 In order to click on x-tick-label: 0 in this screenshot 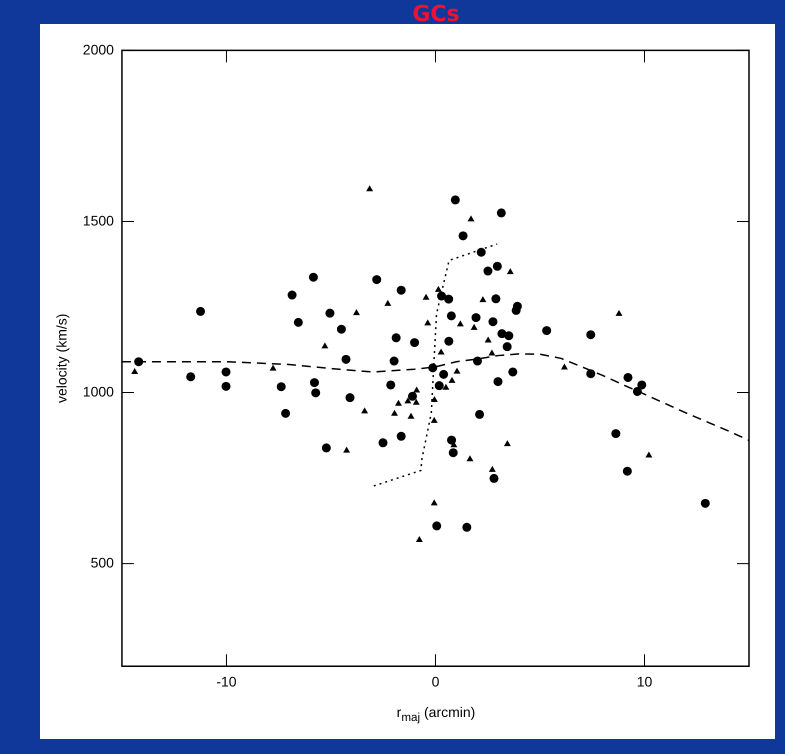, I will do `click(436, 681)`.